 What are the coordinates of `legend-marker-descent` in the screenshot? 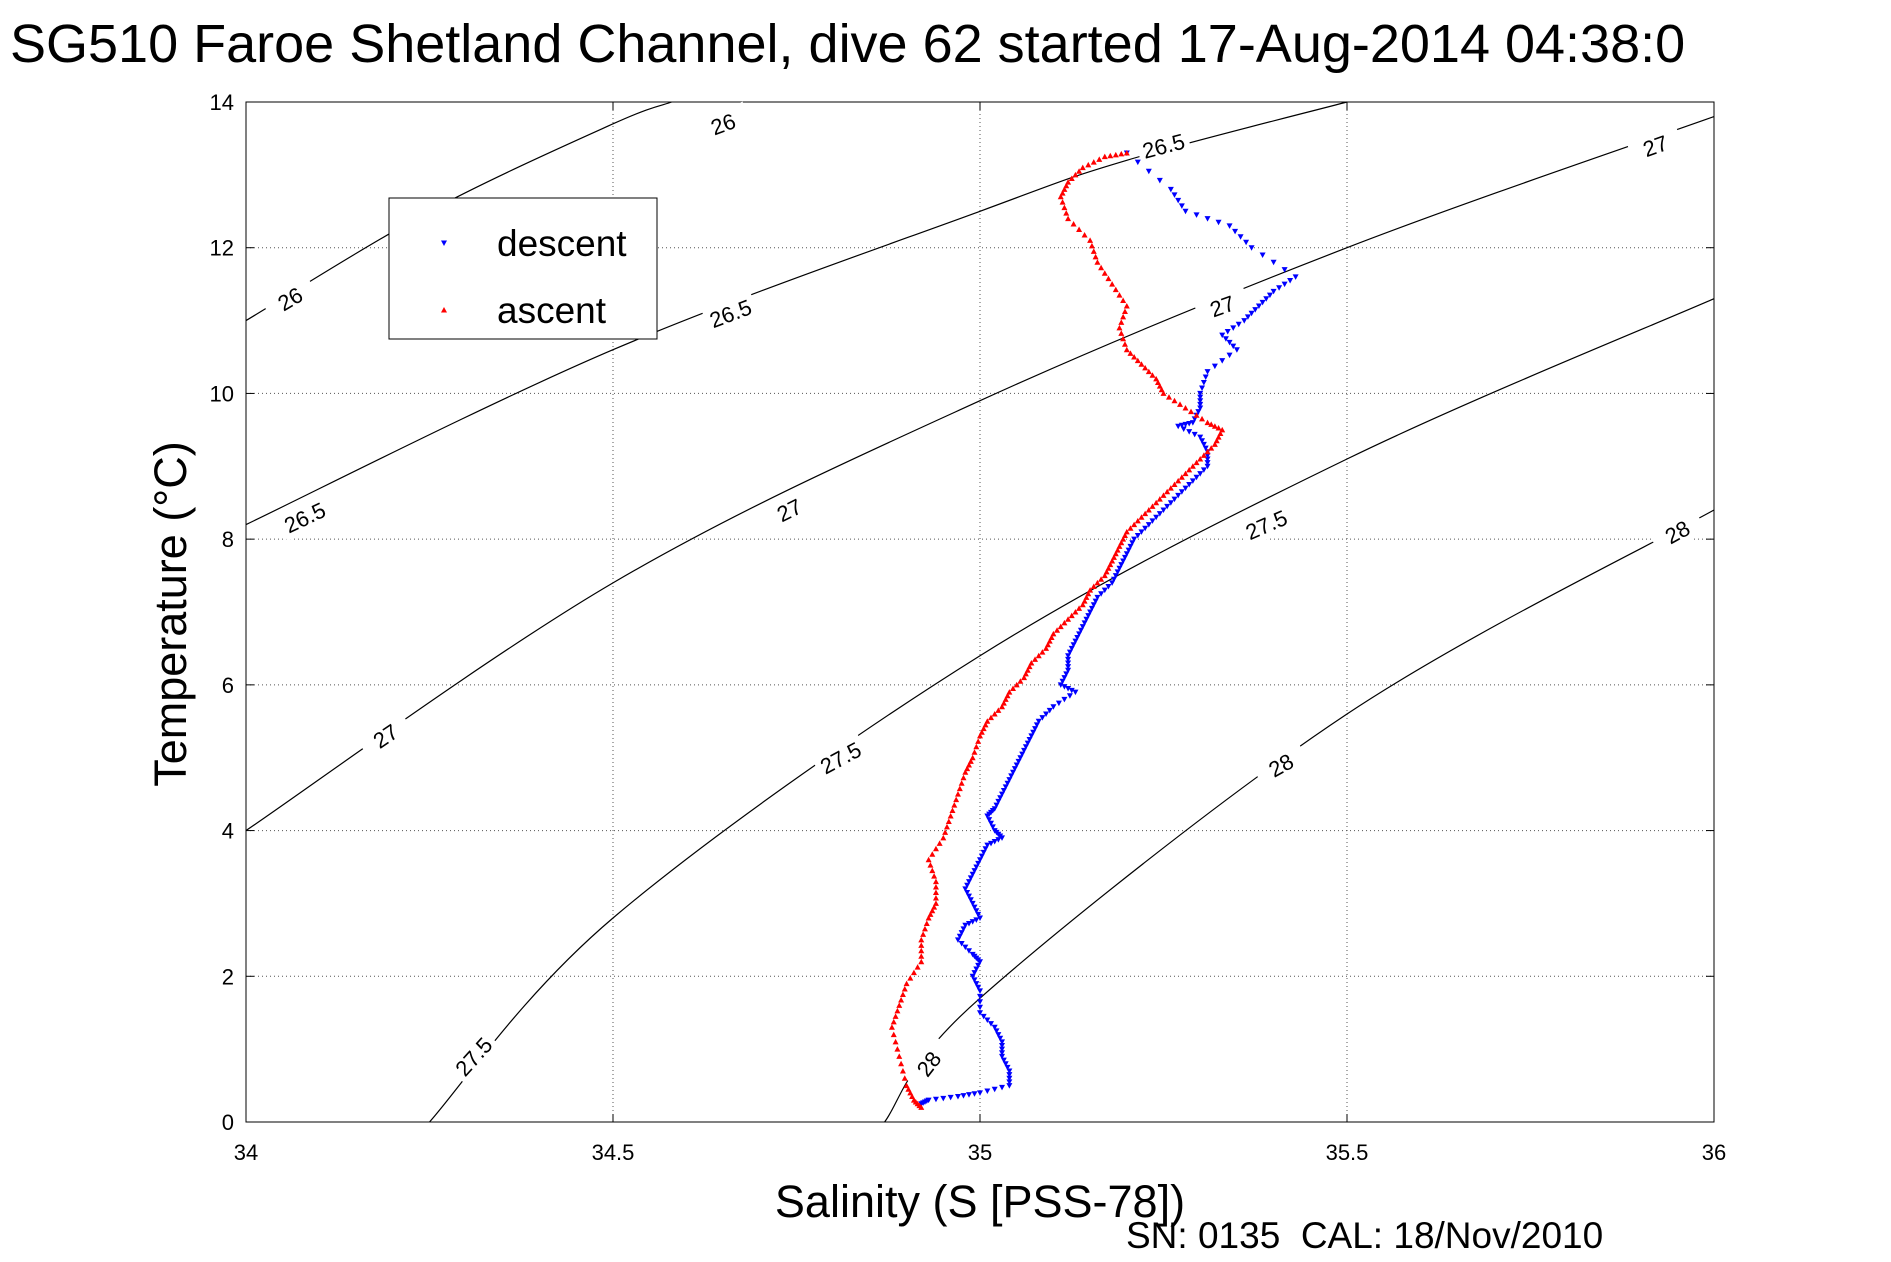 It's located at (444, 243).